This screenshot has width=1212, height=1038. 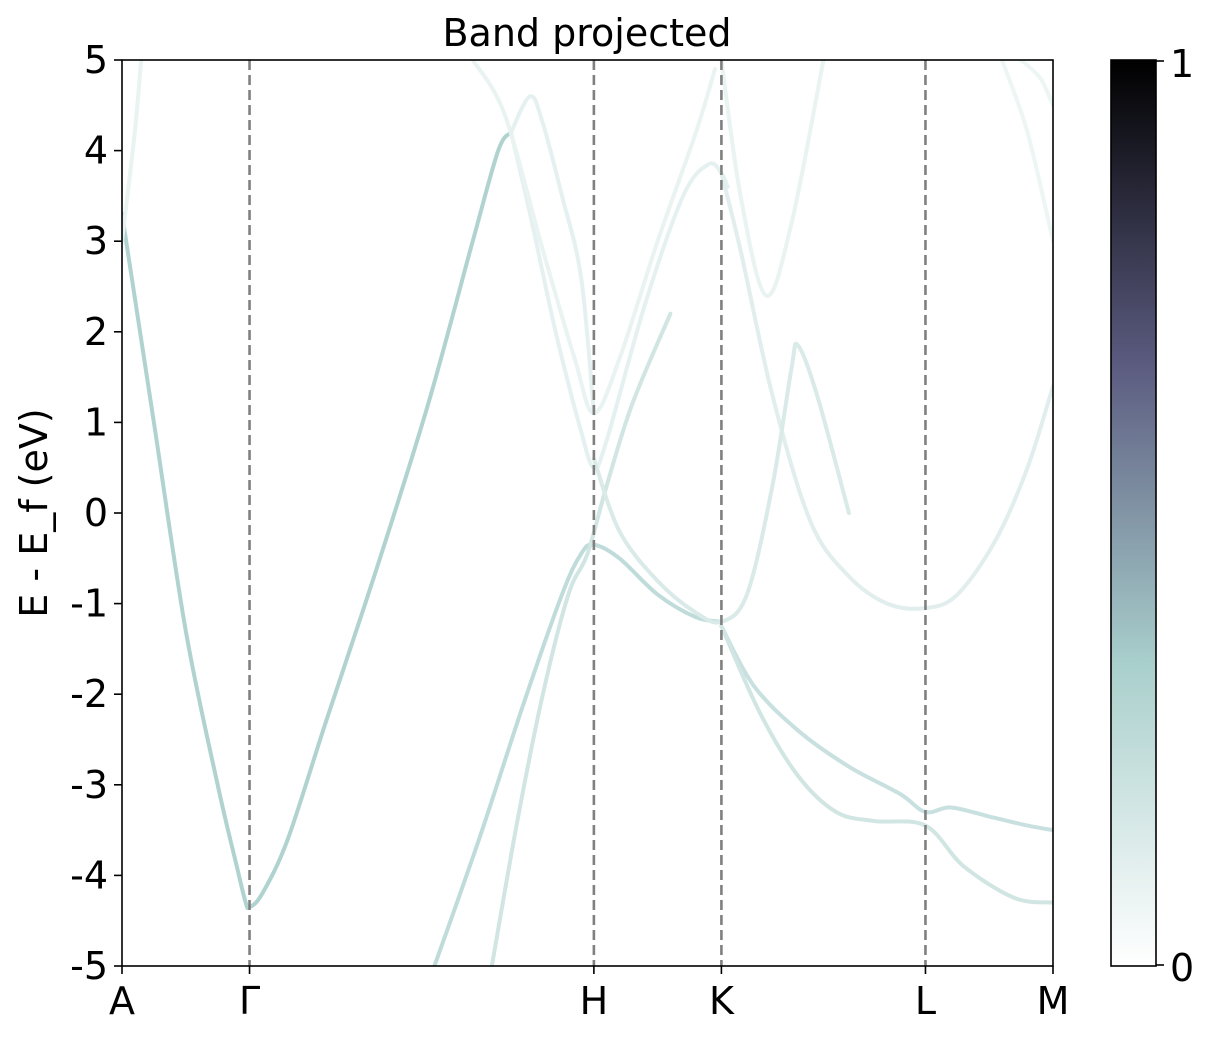 What do you see at coordinates (1182, 64) in the screenshot?
I see `colorbar-max-label: 1` at bounding box center [1182, 64].